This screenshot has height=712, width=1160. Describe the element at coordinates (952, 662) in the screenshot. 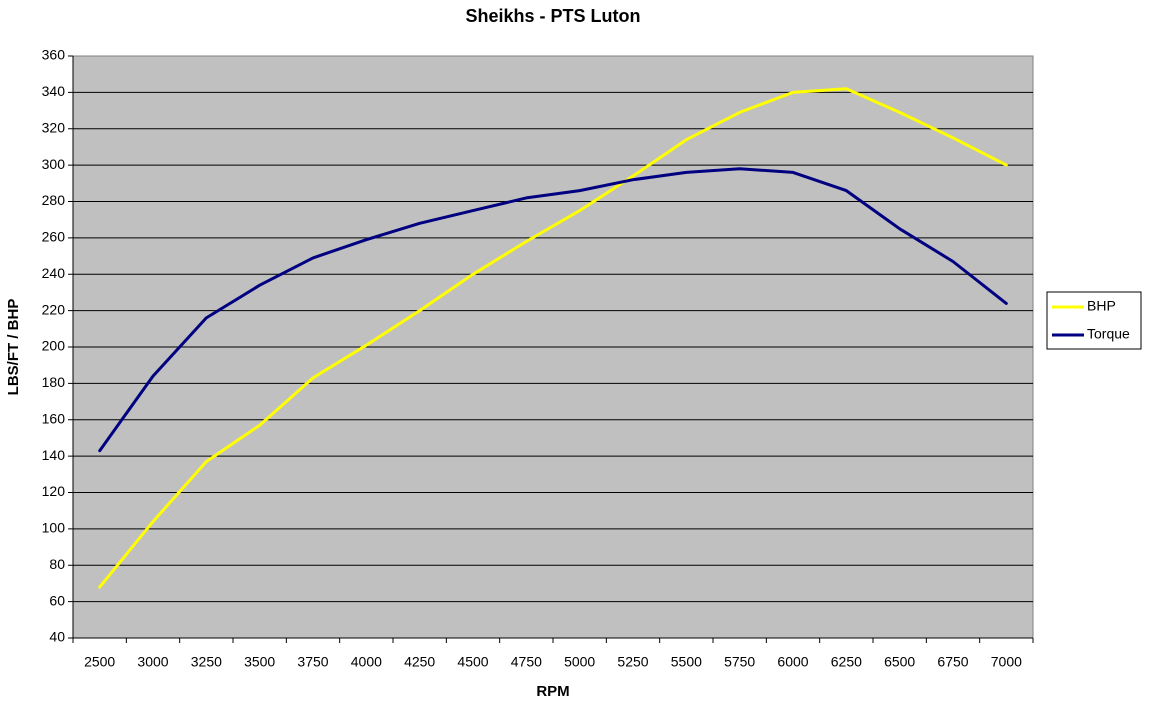

I see `x-tick-label: 6750` at that location.